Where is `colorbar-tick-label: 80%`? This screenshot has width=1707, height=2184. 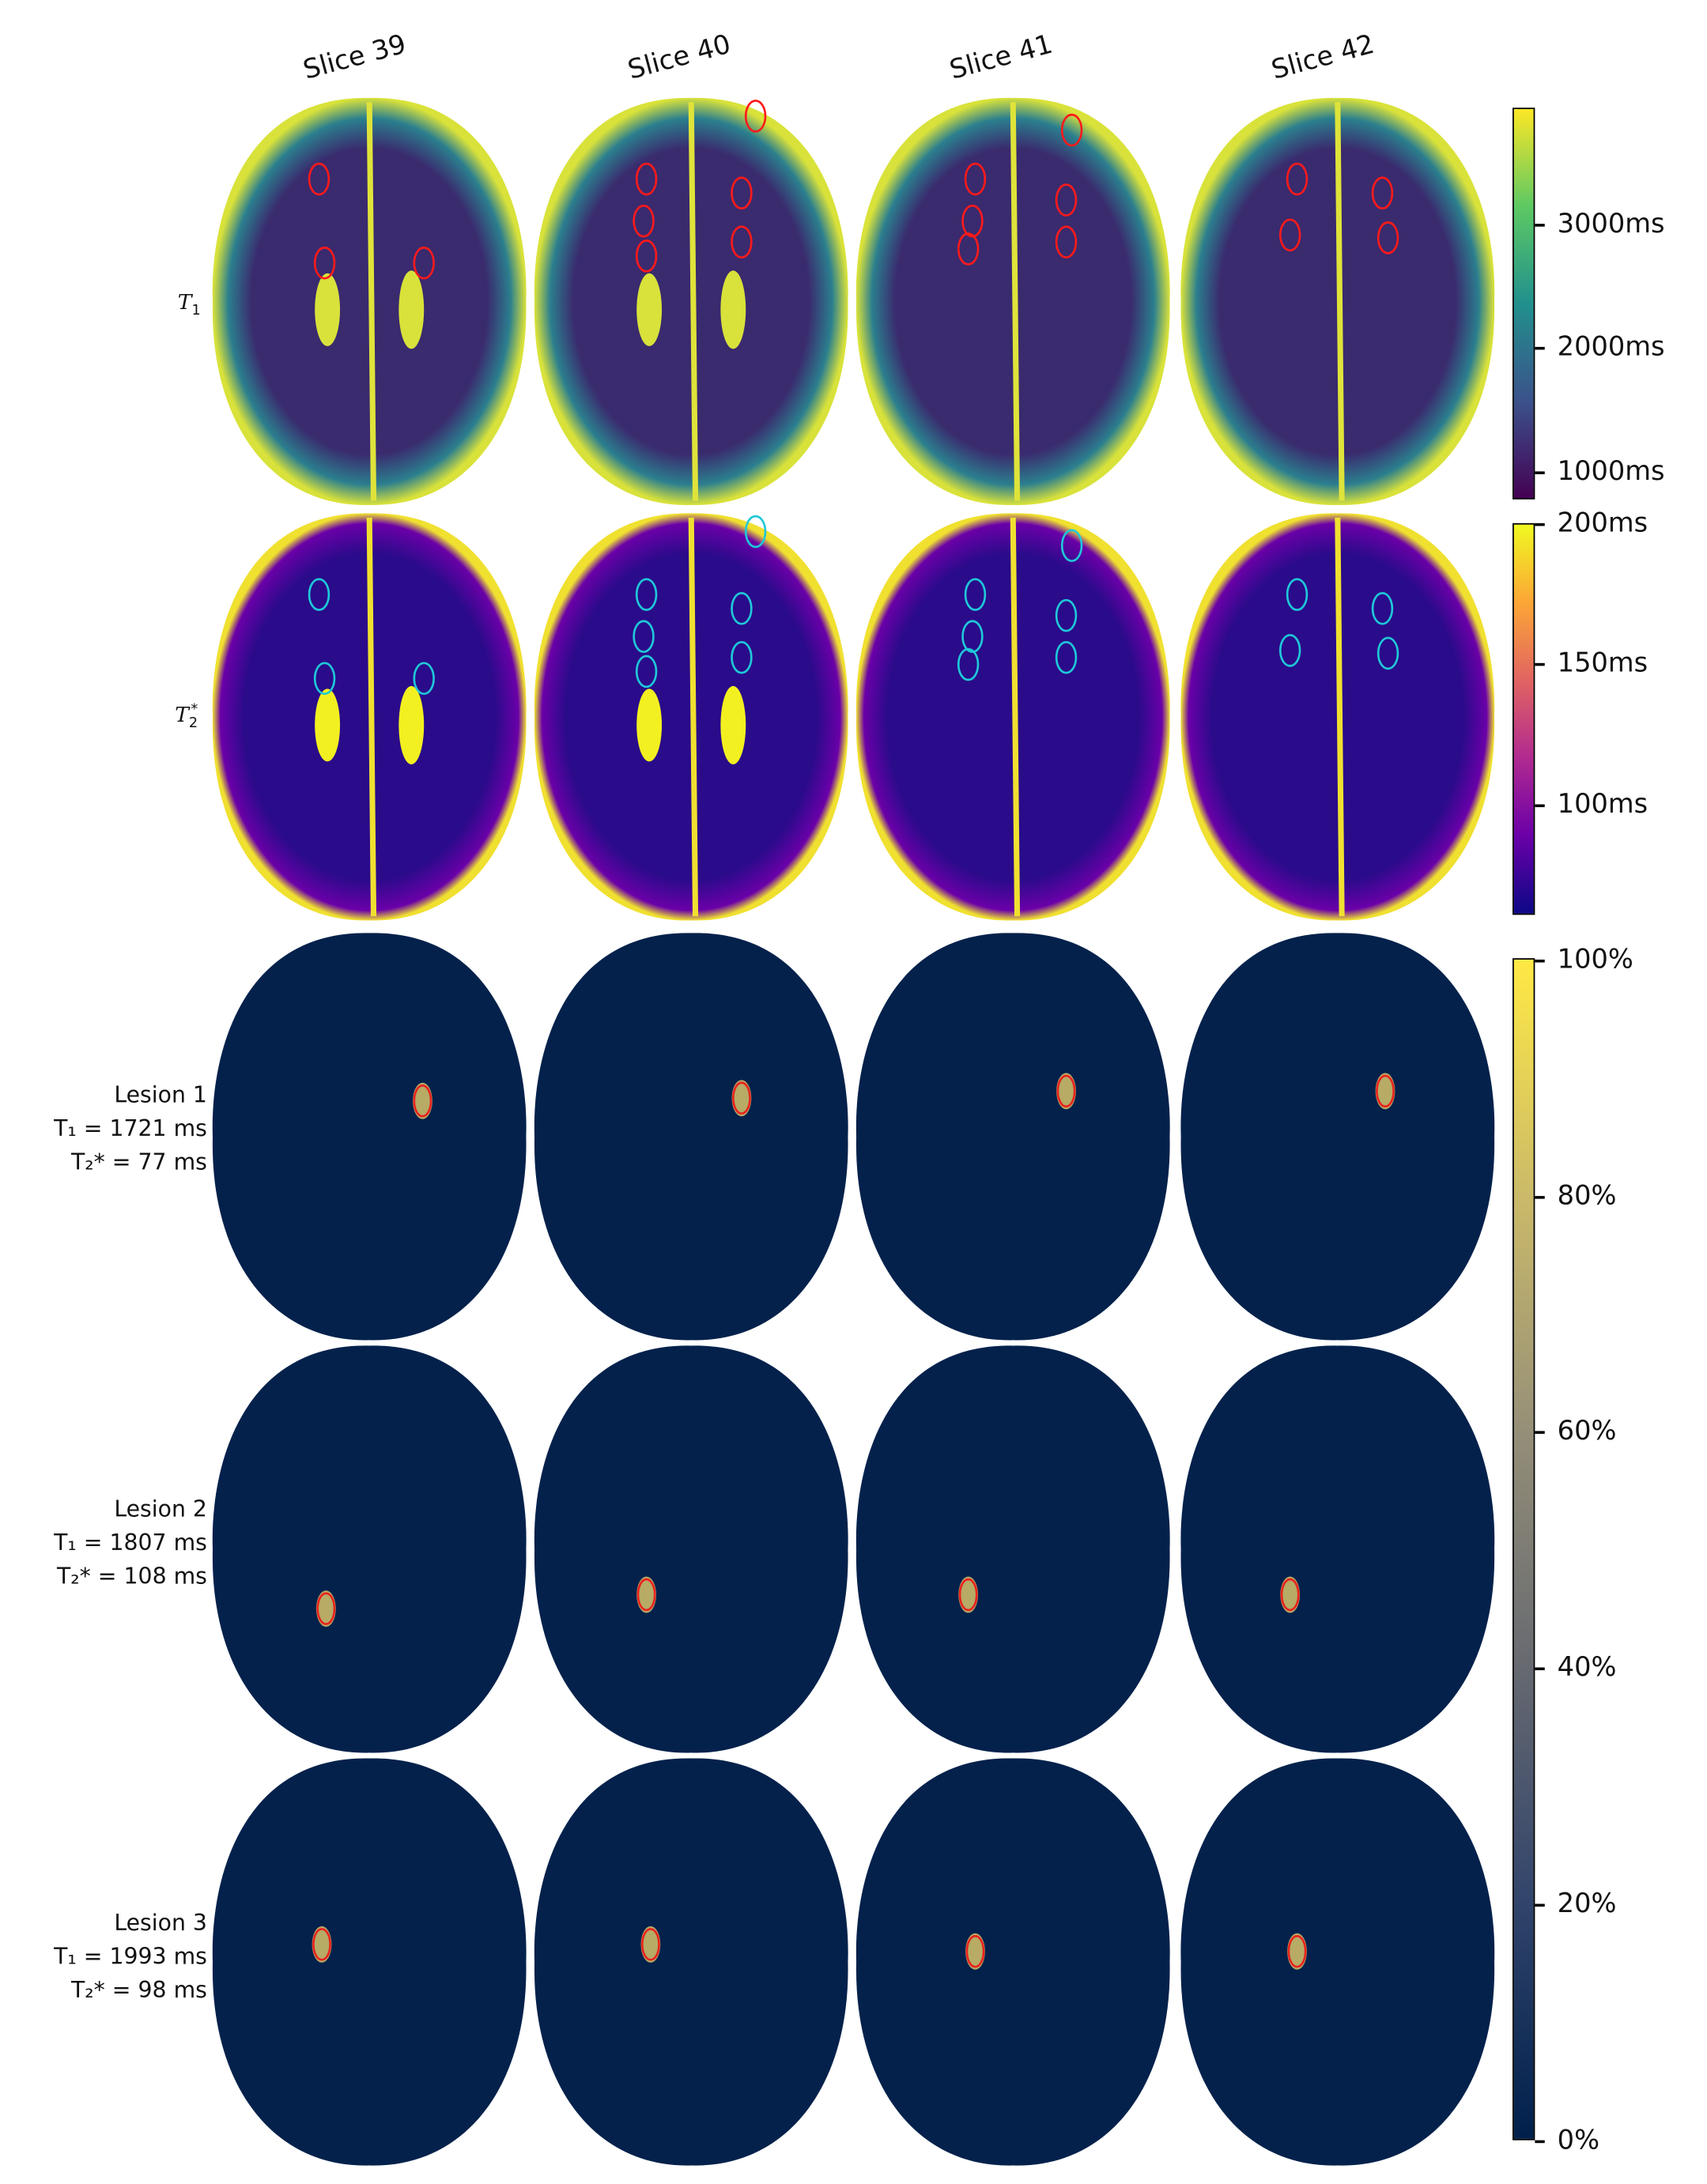
colorbar-tick-label: 80% is located at coordinates (1587, 1196).